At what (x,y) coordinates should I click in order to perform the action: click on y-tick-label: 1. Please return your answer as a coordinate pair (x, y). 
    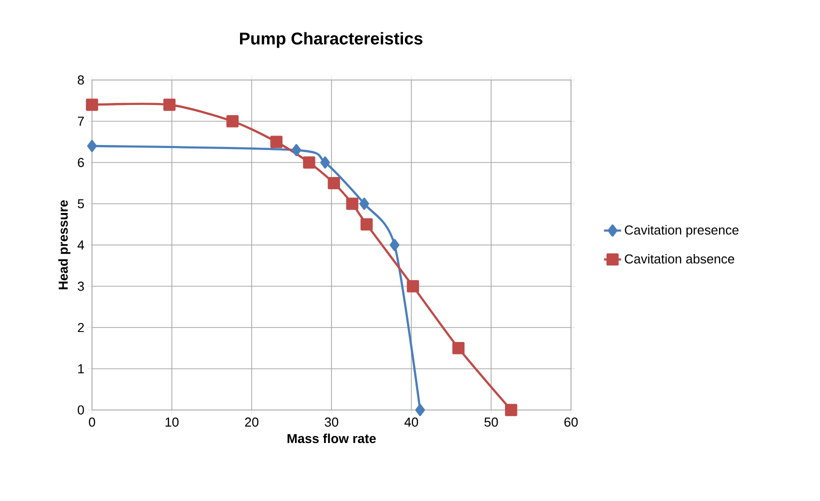
    Looking at the image, I should click on (81, 369).